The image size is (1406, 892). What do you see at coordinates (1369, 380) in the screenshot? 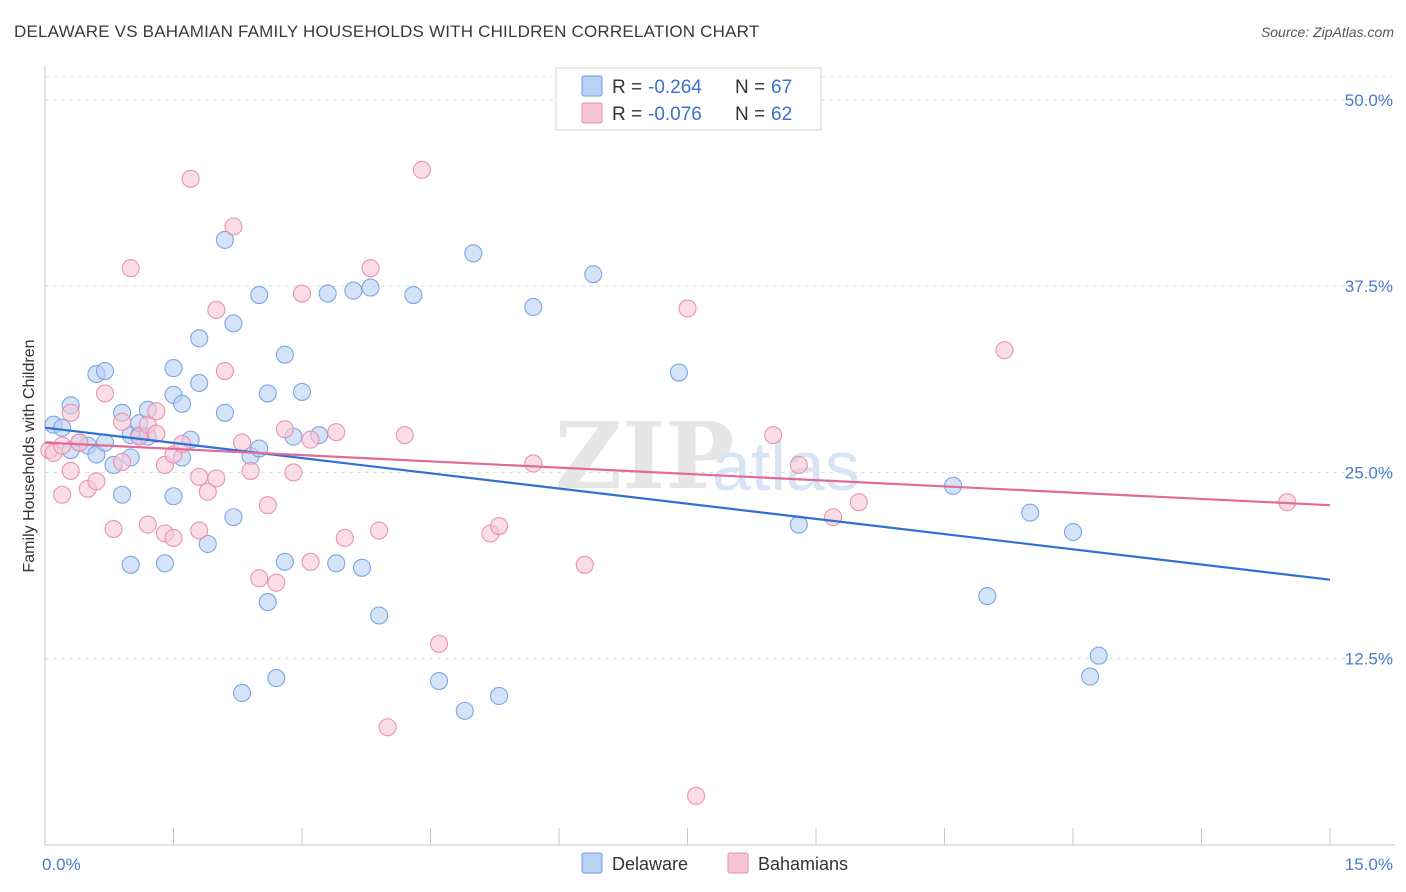
I see `y-tick-labels: 12.5% 25.0% 37.5% 50.0%` at bounding box center [1369, 380].